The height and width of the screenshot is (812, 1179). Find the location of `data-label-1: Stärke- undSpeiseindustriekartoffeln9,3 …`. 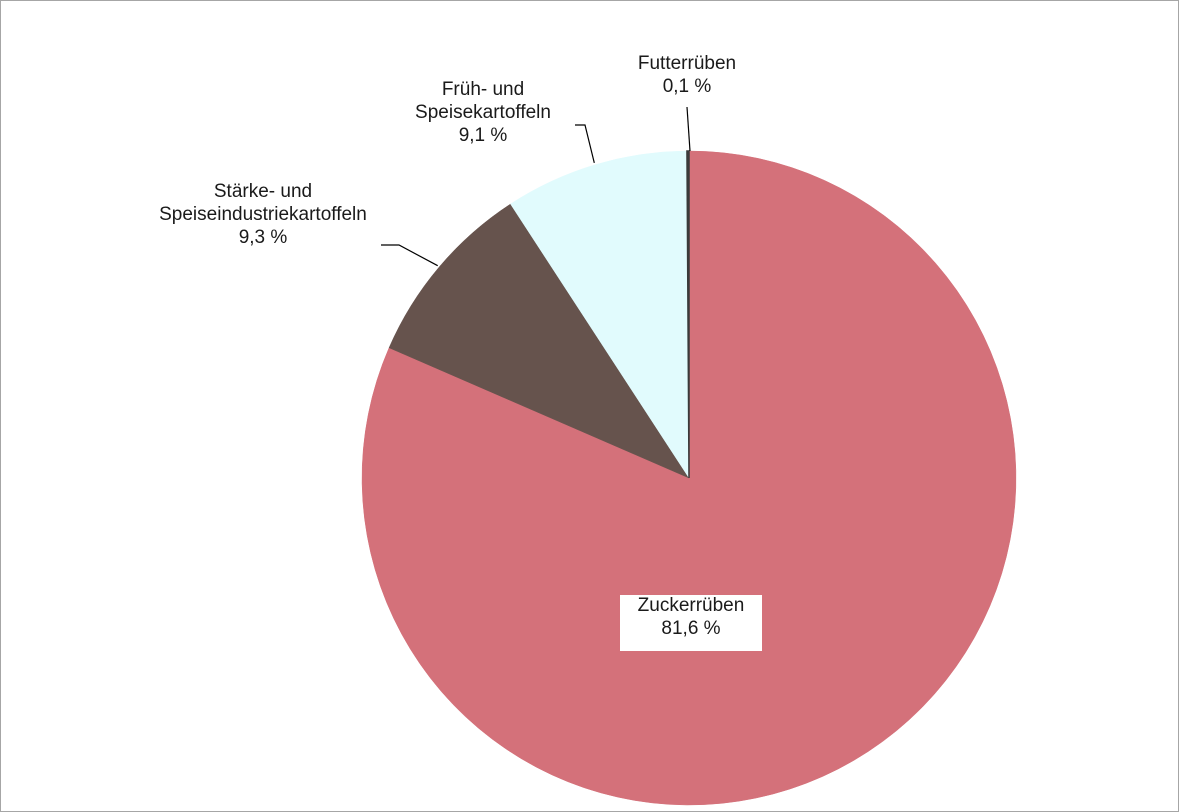

data-label-1: Stärke- undSpeiseindustriekartoffeln9,3 … is located at coordinates (298, 224).